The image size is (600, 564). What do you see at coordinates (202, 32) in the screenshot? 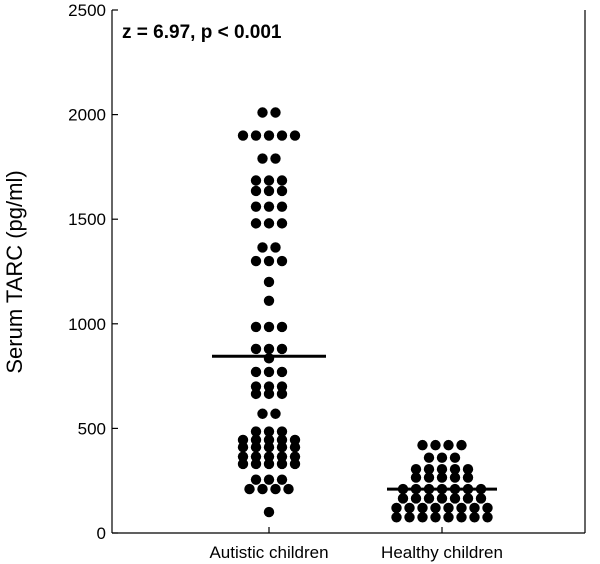
I see `statistics-annotation: z = 6.97, p < 0.001` at bounding box center [202, 32].